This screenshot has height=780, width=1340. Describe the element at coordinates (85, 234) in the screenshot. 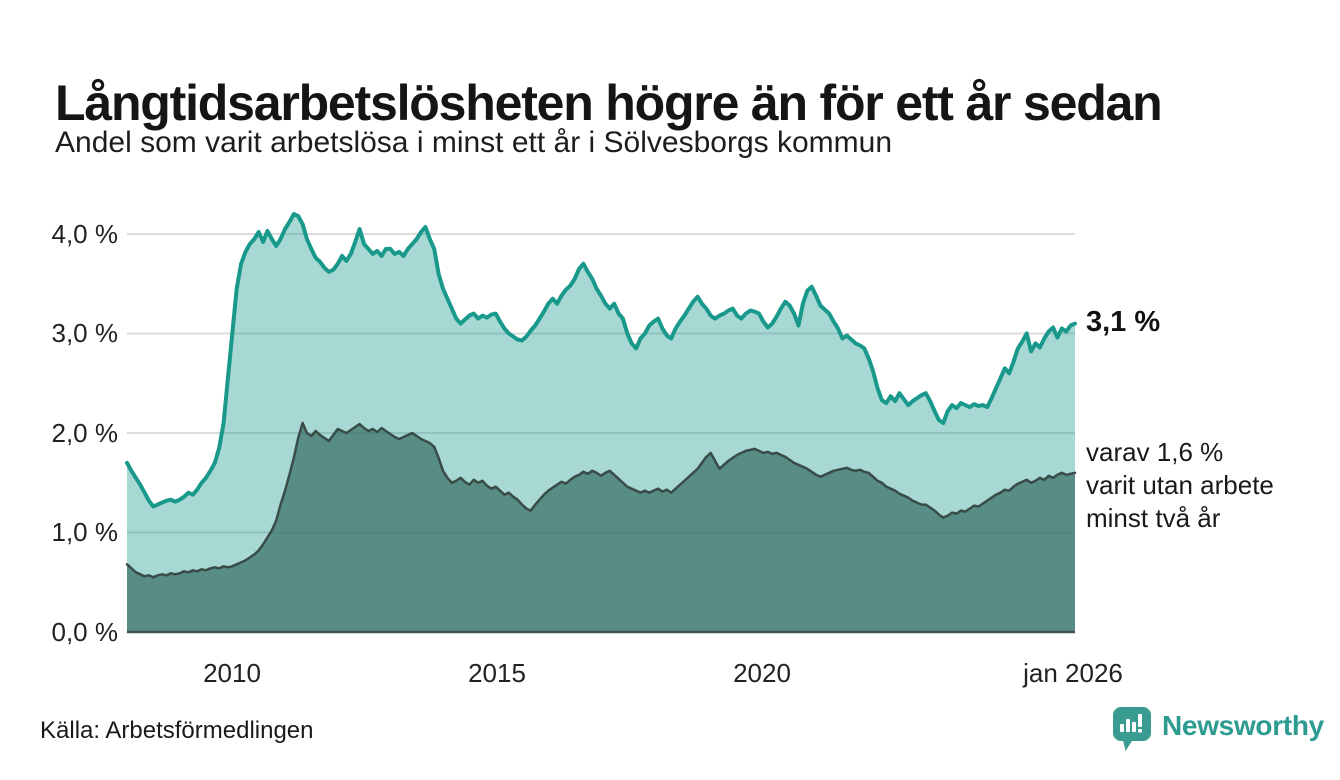

I see `y-tick-label-4: 4,0 %` at that location.